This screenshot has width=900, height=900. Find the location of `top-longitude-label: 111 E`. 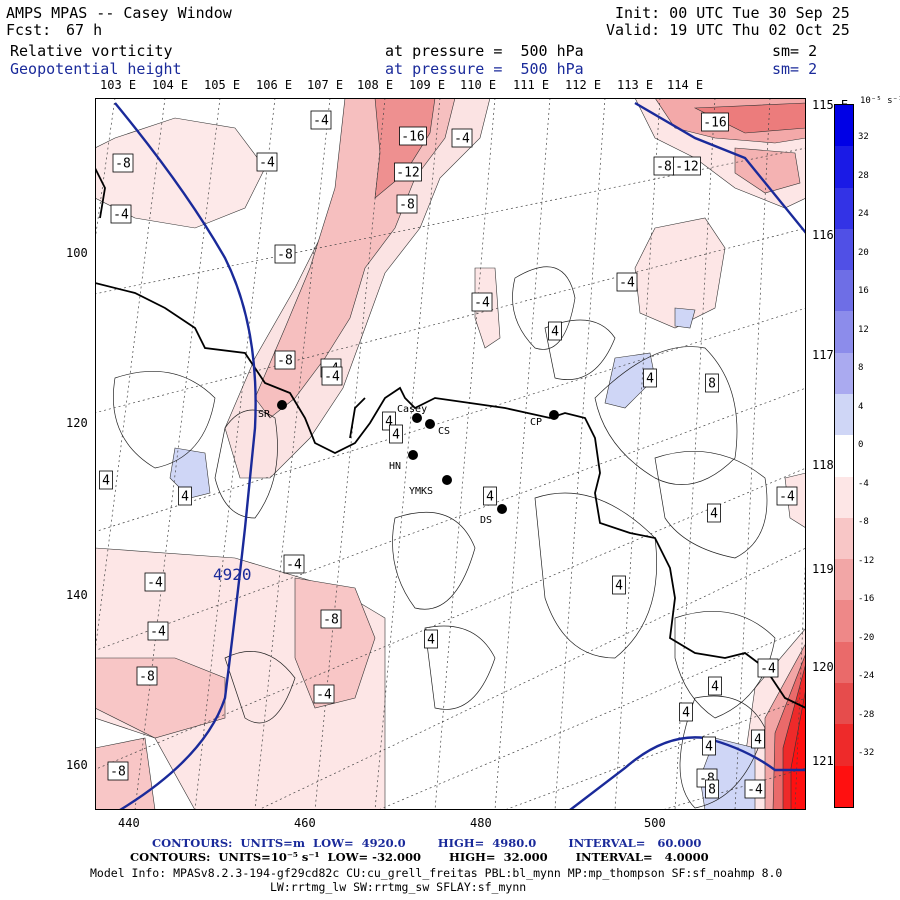

top-longitude-label: 111 E is located at coordinates (531, 85).